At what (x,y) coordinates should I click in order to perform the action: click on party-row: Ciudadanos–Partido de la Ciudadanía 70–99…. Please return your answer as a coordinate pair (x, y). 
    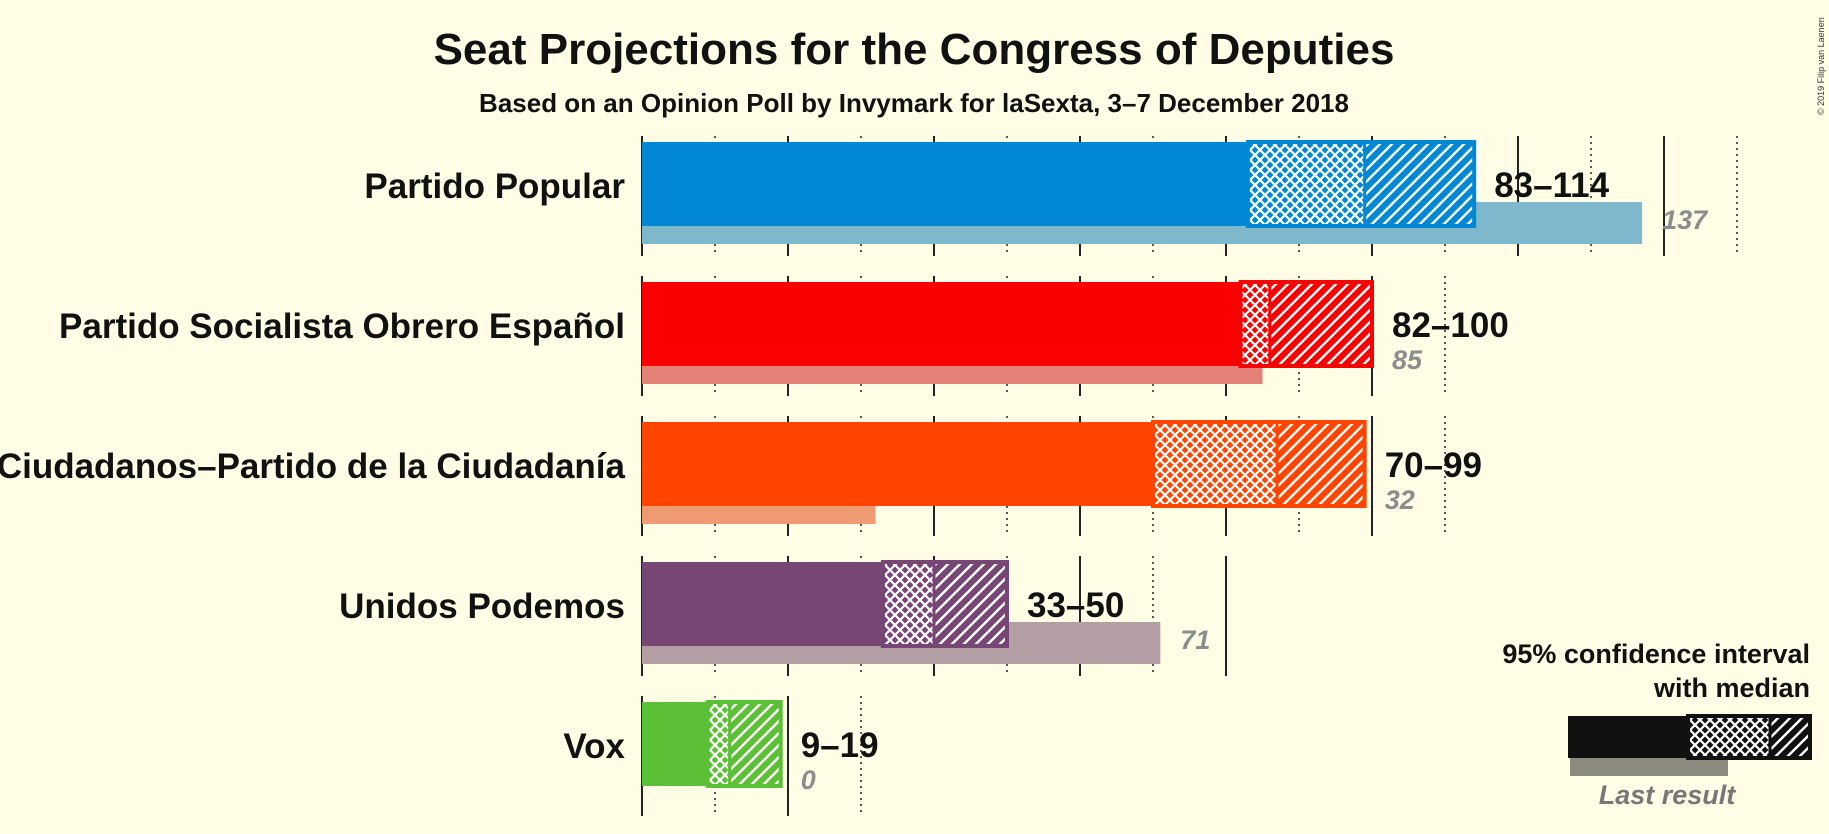
    Looking at the image, I should click on (741, 472).